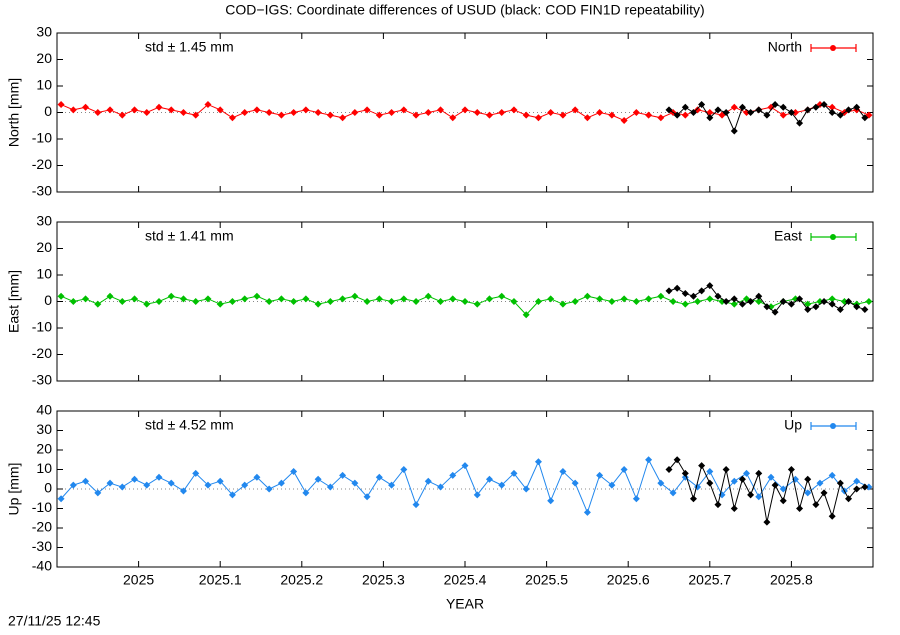  What do you see at coordinates (833, 48) in the screenshot?
I see `legend-marker` at bounding box center [833, 48].